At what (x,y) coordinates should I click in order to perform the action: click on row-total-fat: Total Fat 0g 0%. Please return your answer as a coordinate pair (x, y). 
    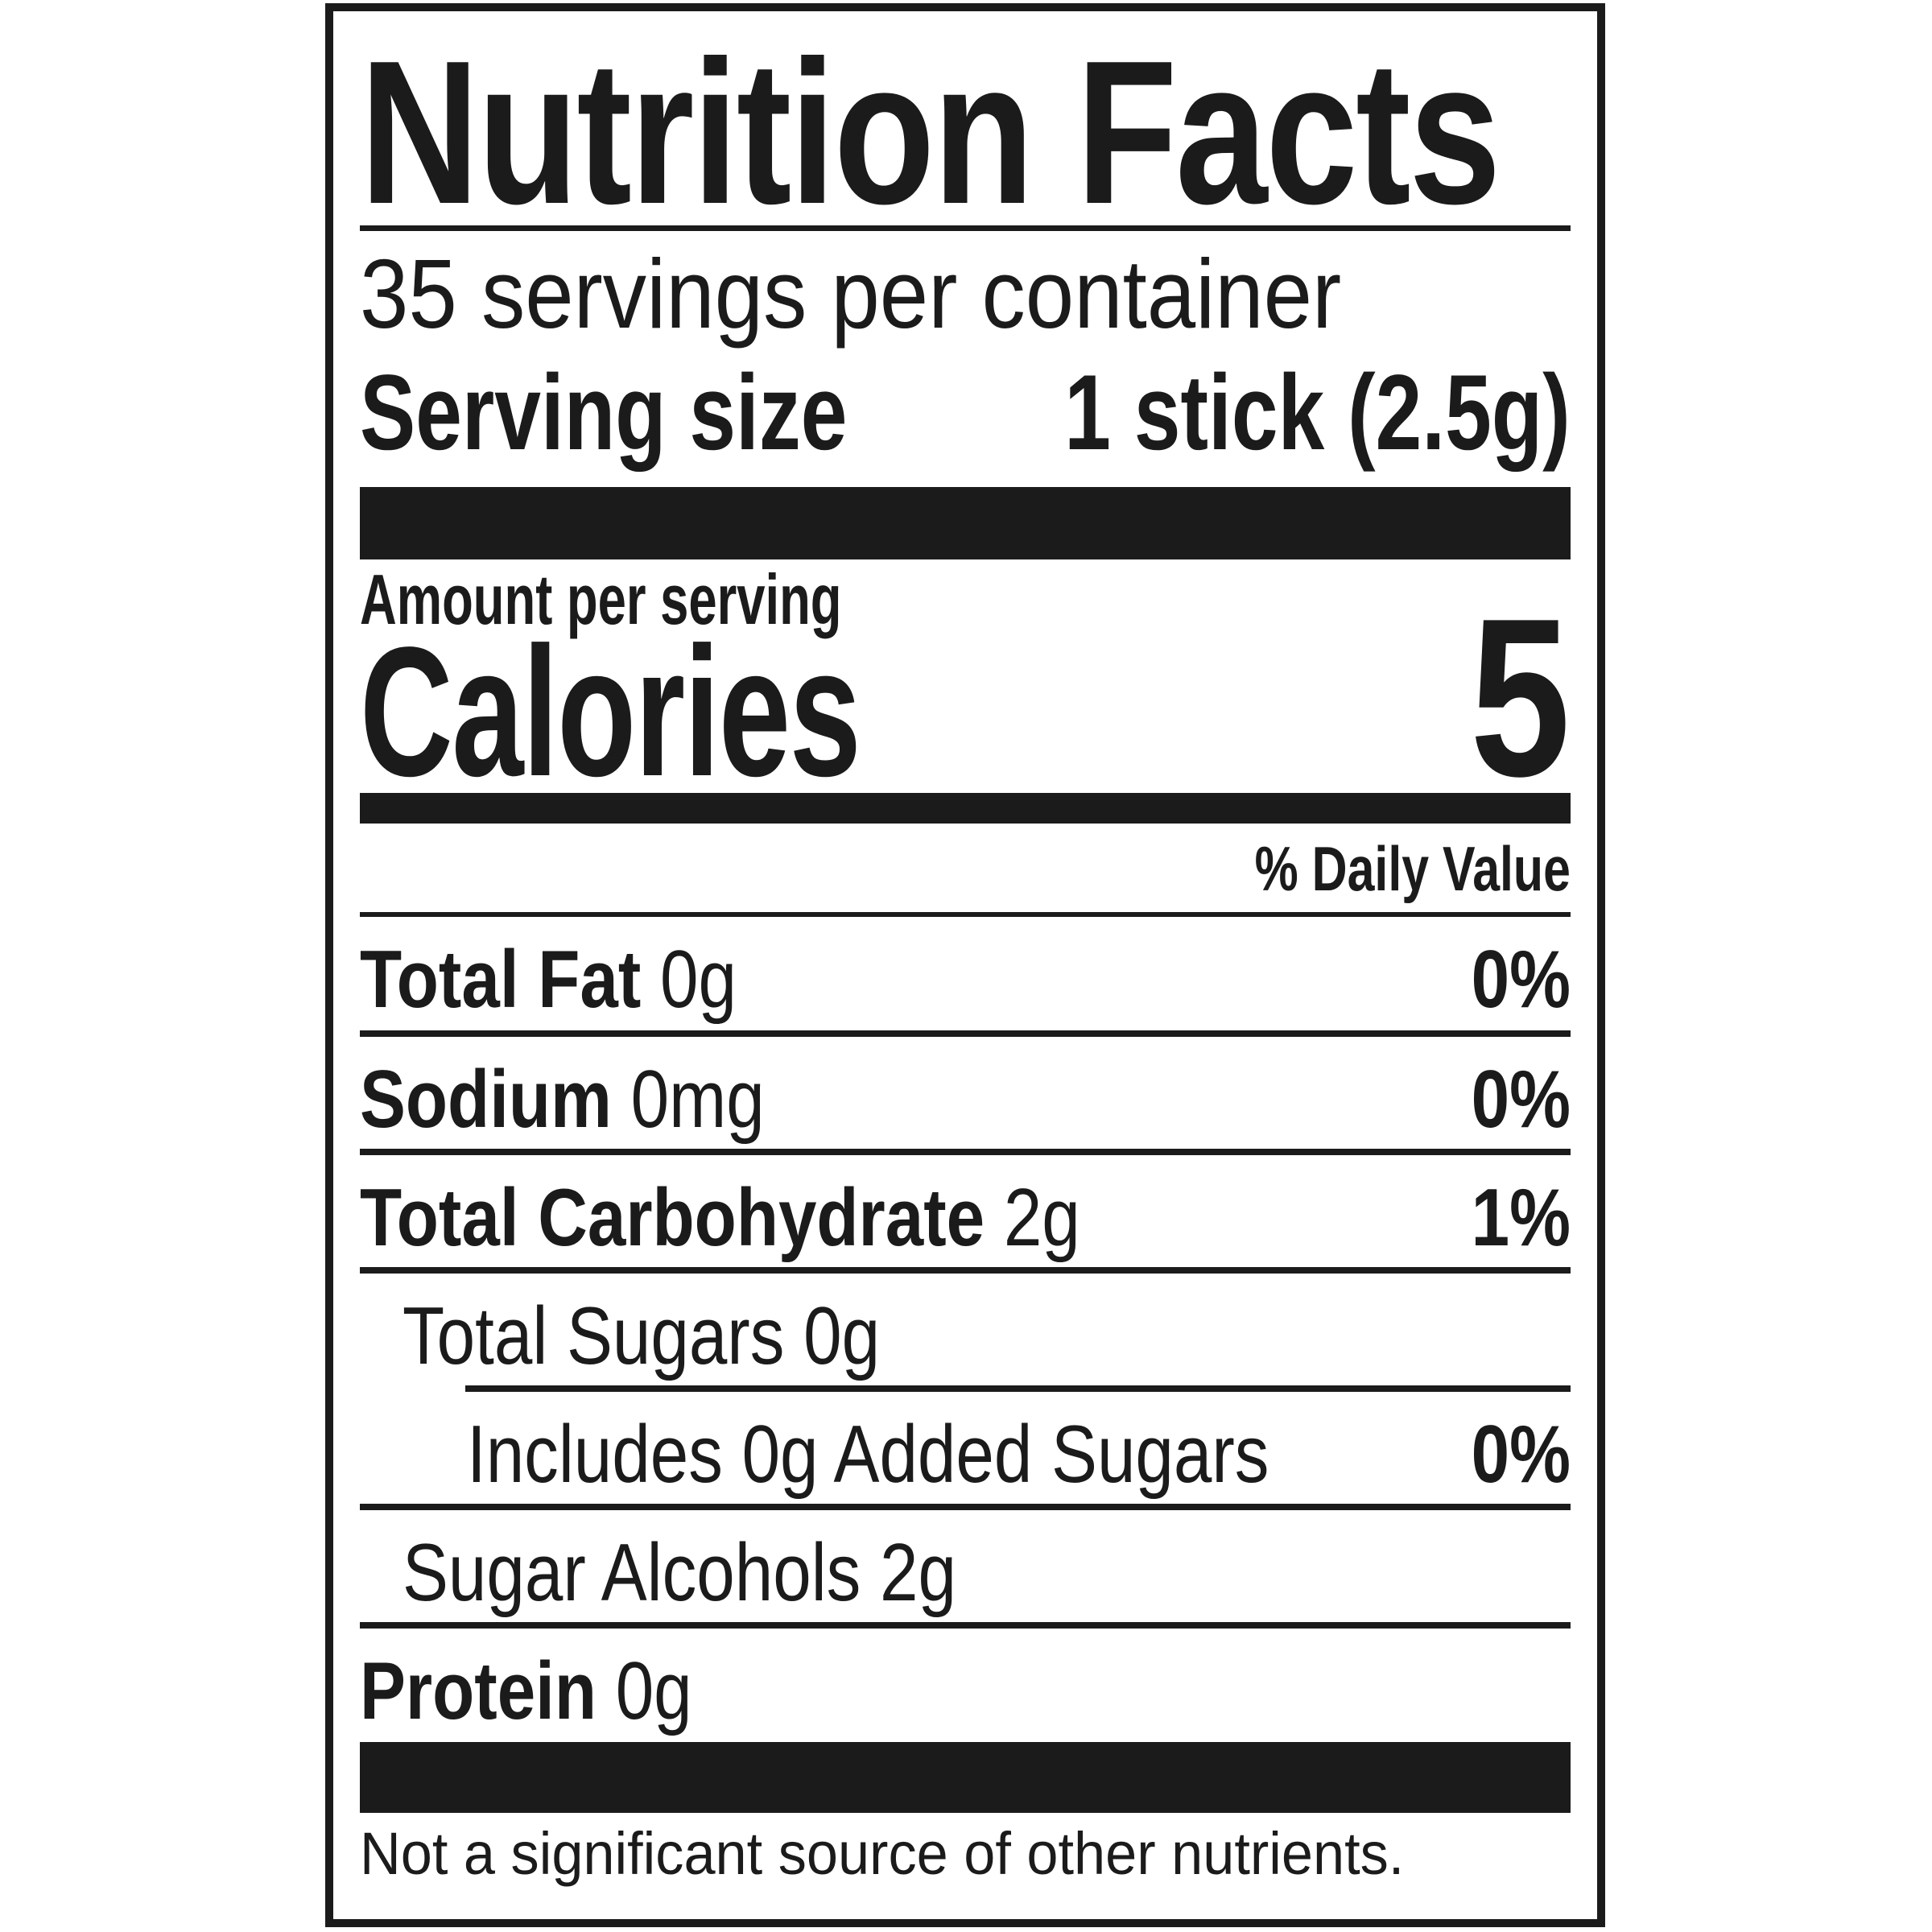
    Looking at the image, I should click on (966, 980).